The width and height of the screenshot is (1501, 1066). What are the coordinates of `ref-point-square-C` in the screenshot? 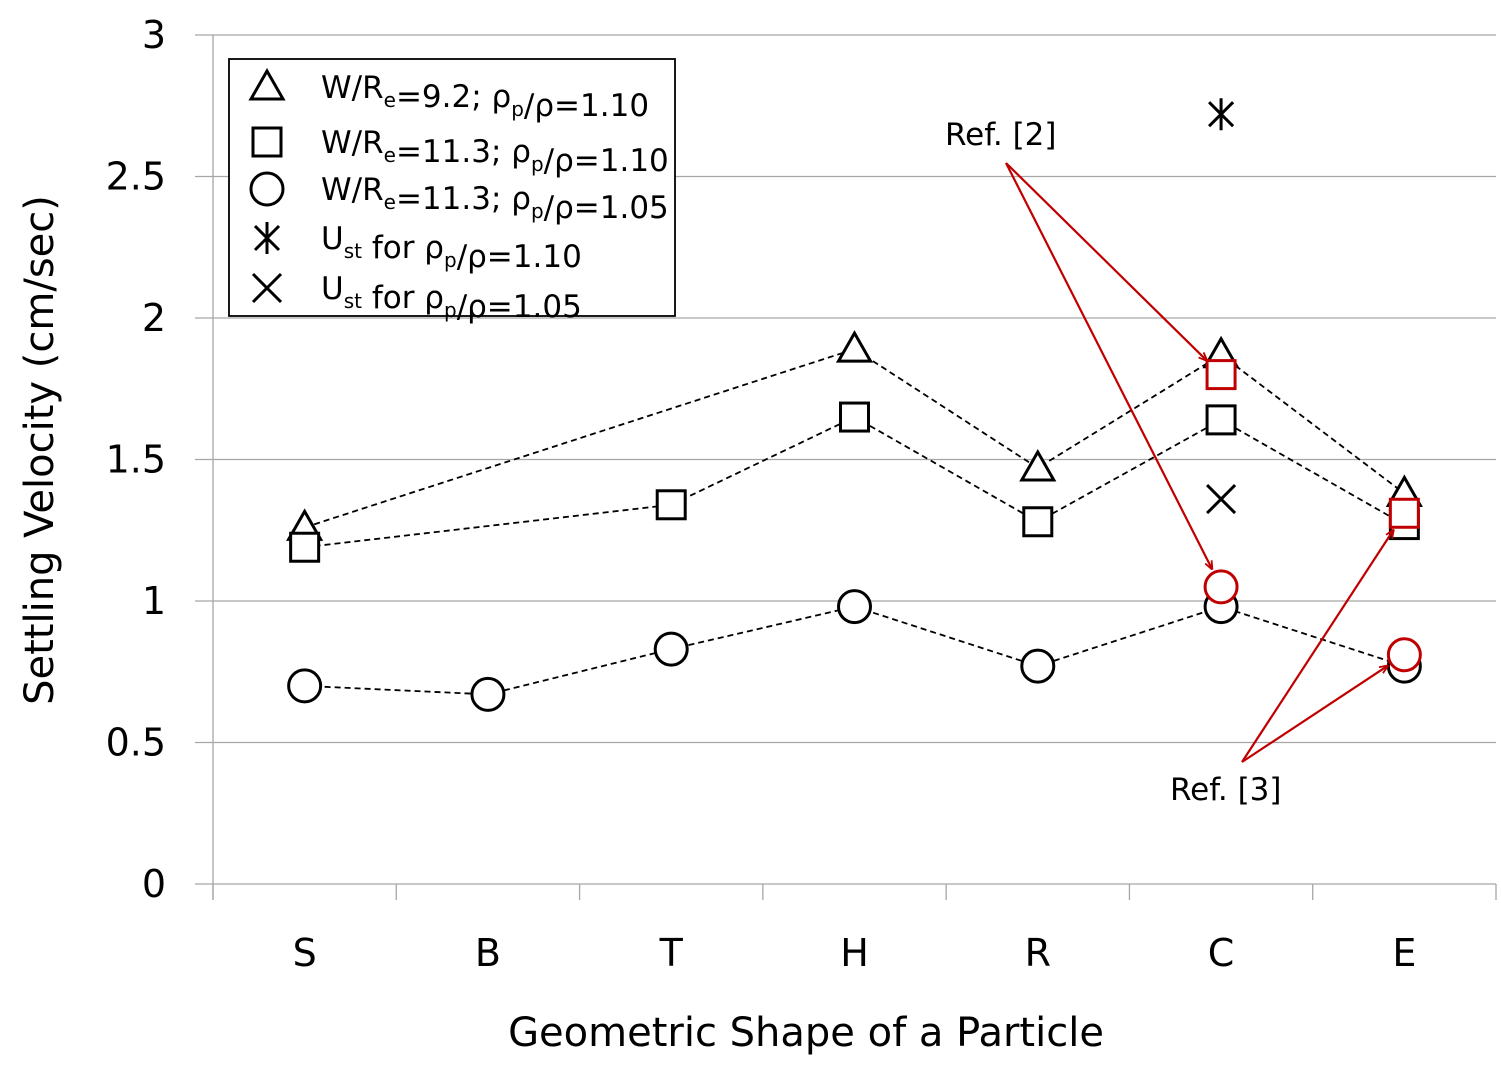 It's located at (1221, 375).